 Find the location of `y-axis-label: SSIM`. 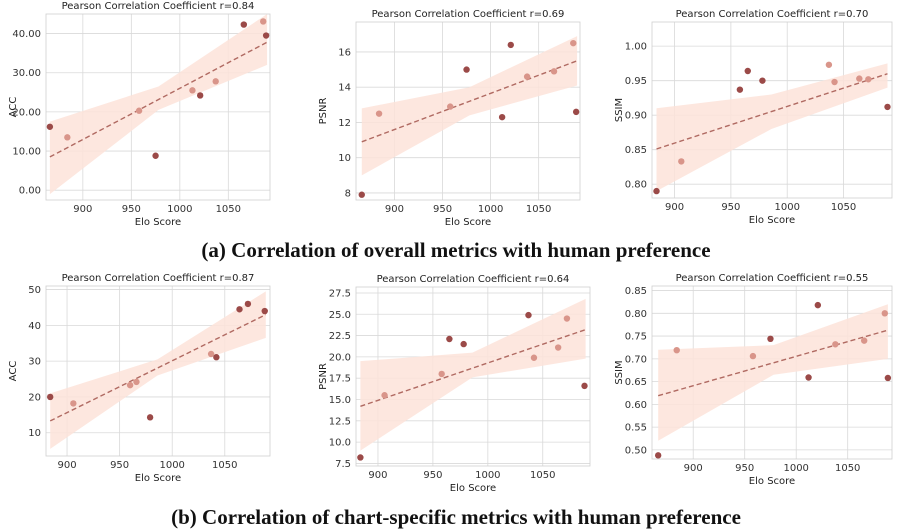

y-axis-label: SSIM is located at coordinates (619, 110).